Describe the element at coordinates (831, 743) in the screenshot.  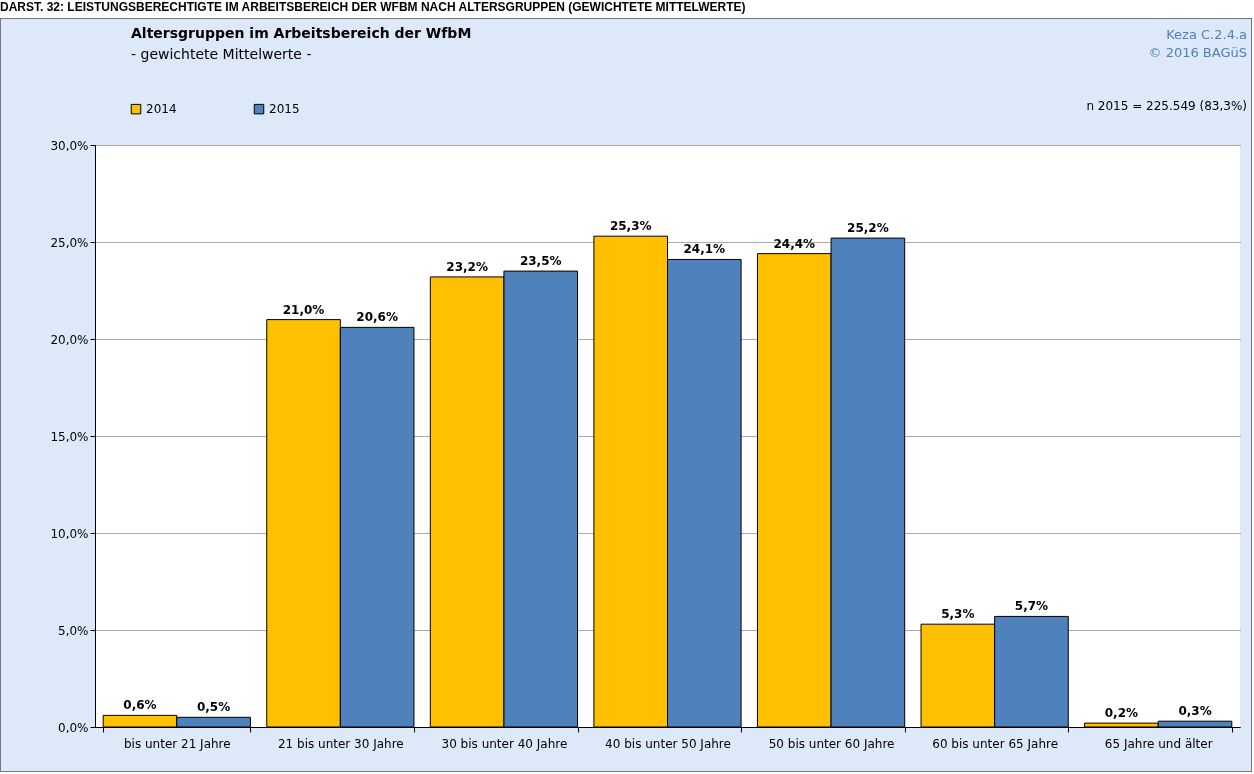
I see `x-tick-label: 50 bis unter 60 Jahre` at that location.